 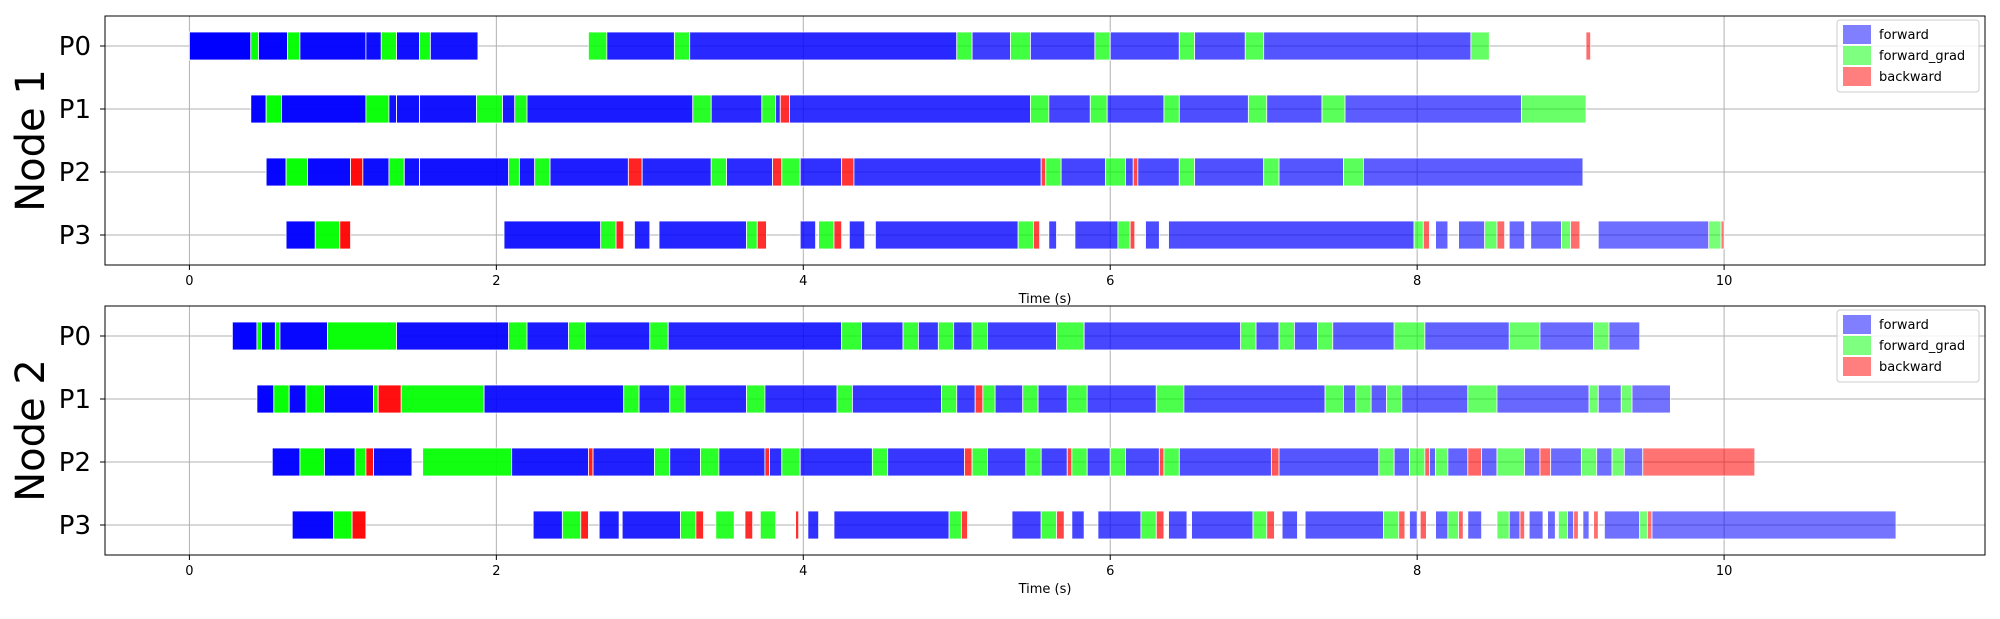 I want to click on x-tick-label: 2, so click(x=496, y=571).